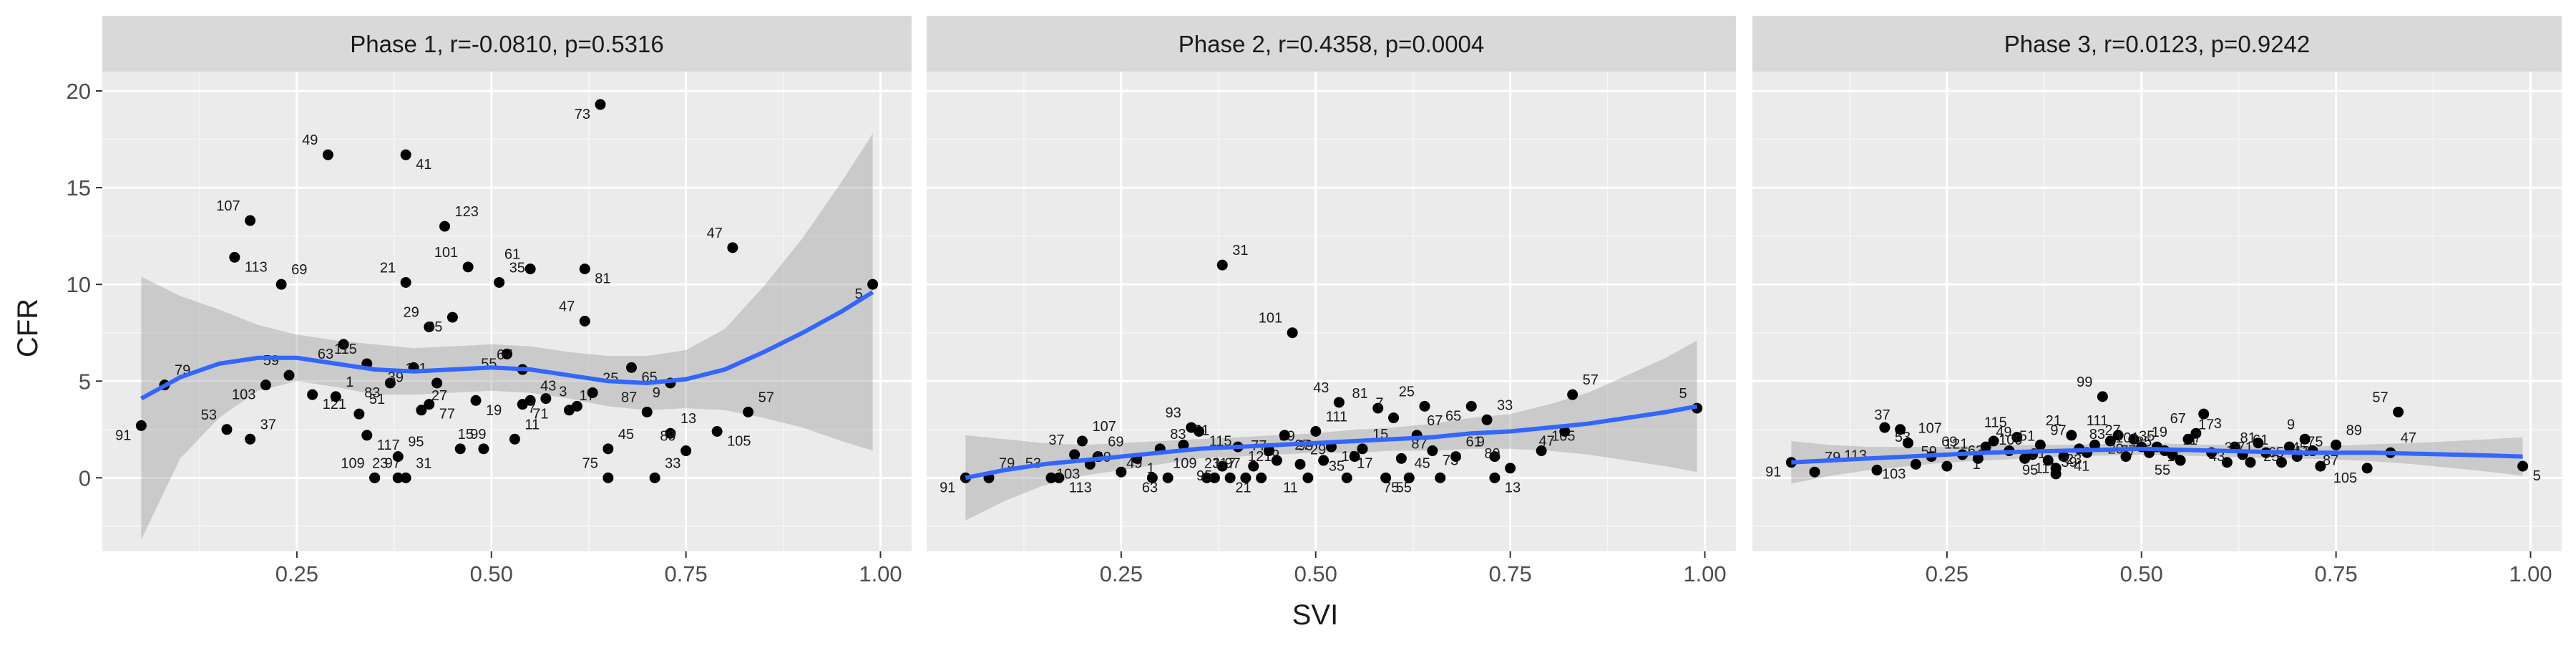 This screenshot has width=2576, height=648. Describe the element at coordinates (2027, 437) in the screenshot. I see `point-label: 51` at that location.